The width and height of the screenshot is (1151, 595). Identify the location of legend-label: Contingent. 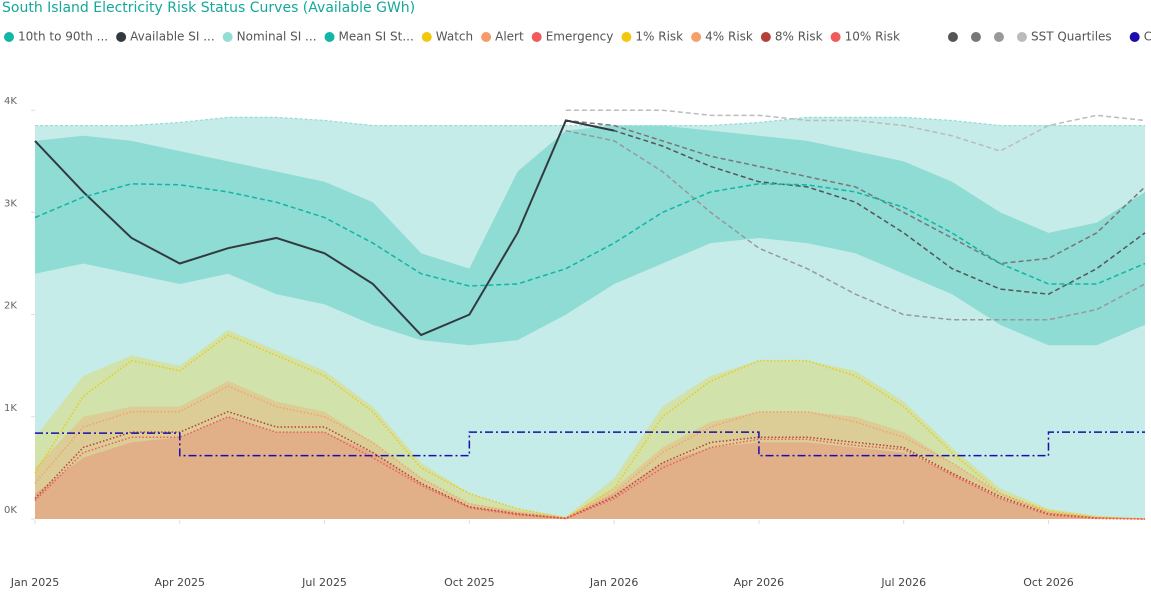
(1147, 37).